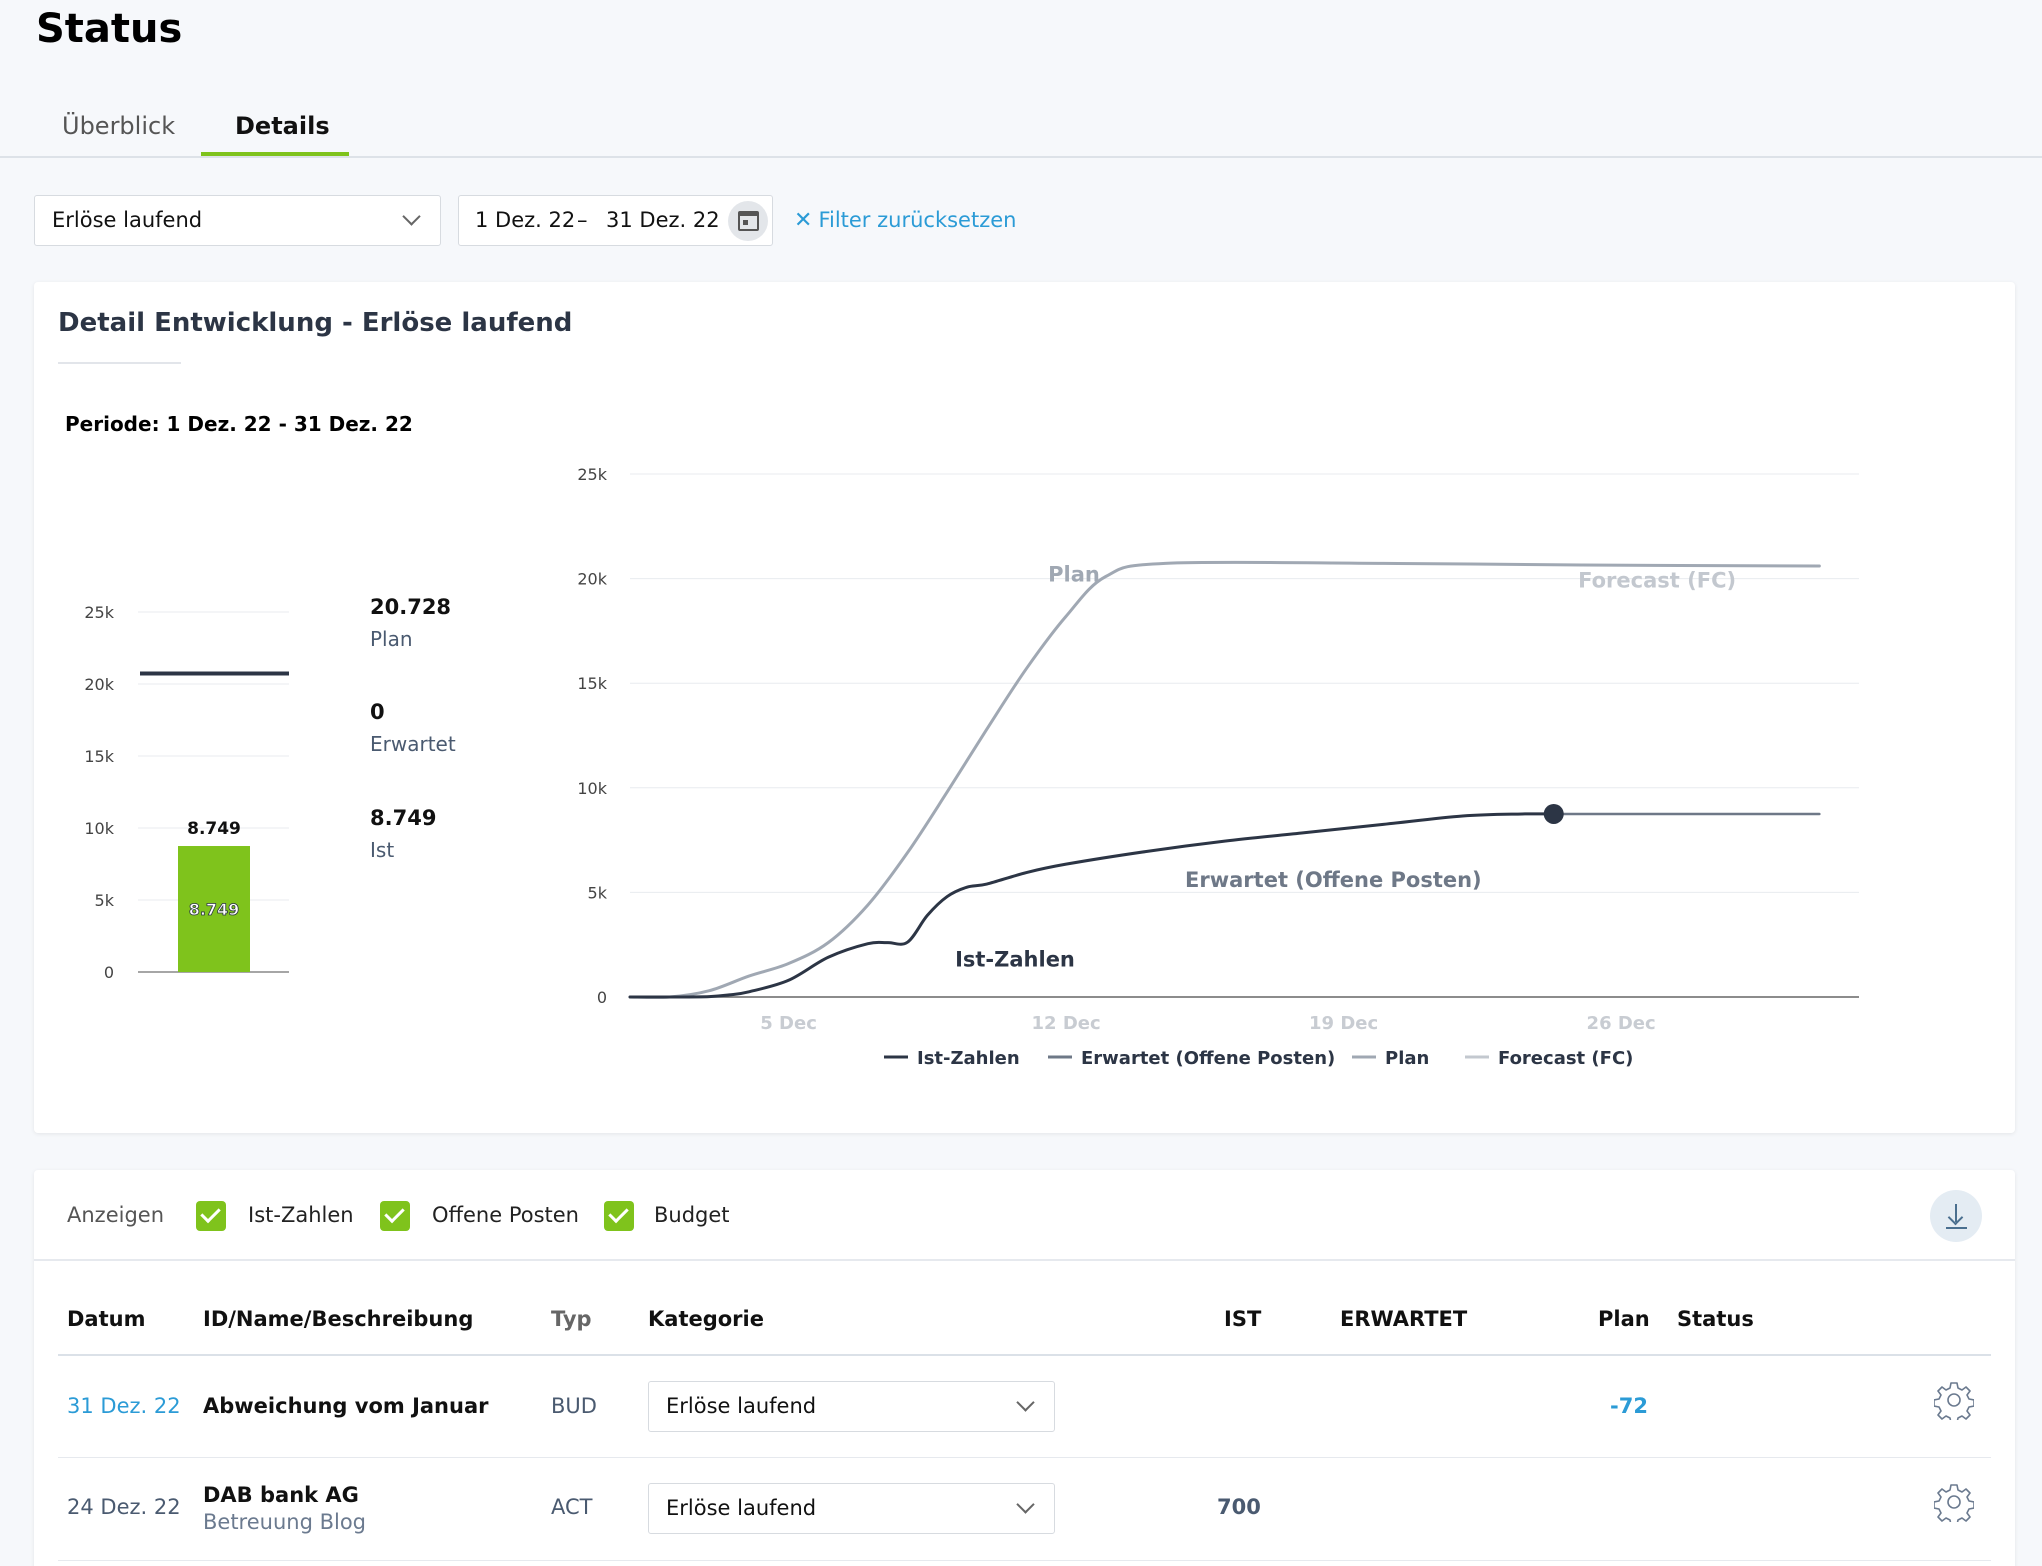  Describe the element at coordinates (1066, 1023) in the screenshot. I see `x-tick-label: 12 Dec` at that location.